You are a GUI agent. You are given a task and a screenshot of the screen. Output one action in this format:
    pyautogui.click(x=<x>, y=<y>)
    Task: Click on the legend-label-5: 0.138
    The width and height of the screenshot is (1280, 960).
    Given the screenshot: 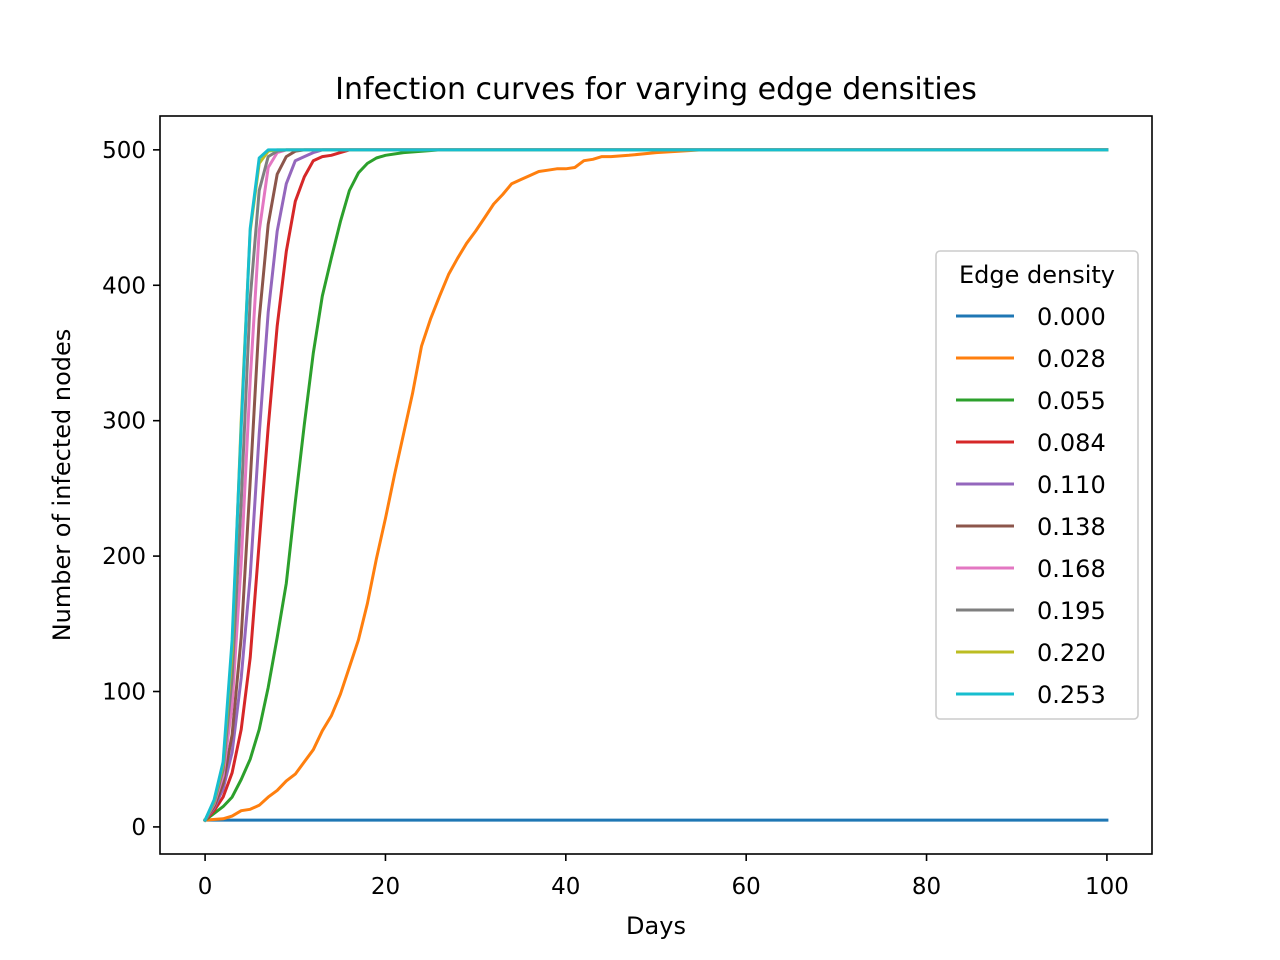 What is the action you would take?
    pyautogui.click(x=1071, y=527)
    